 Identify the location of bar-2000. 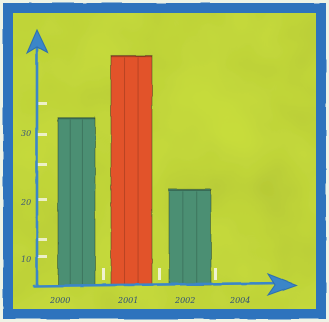
(76, 201).